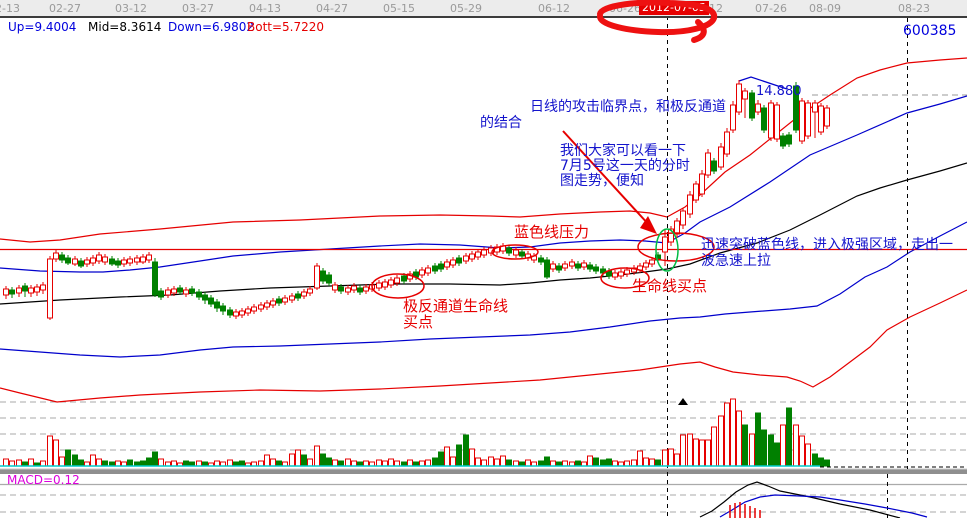 The height and width of the screenshot is (518, 967). What do you see at coordinates (483, 433) in the screenshot?
I see `volume-bars-group` at bounding box center [483, 433].